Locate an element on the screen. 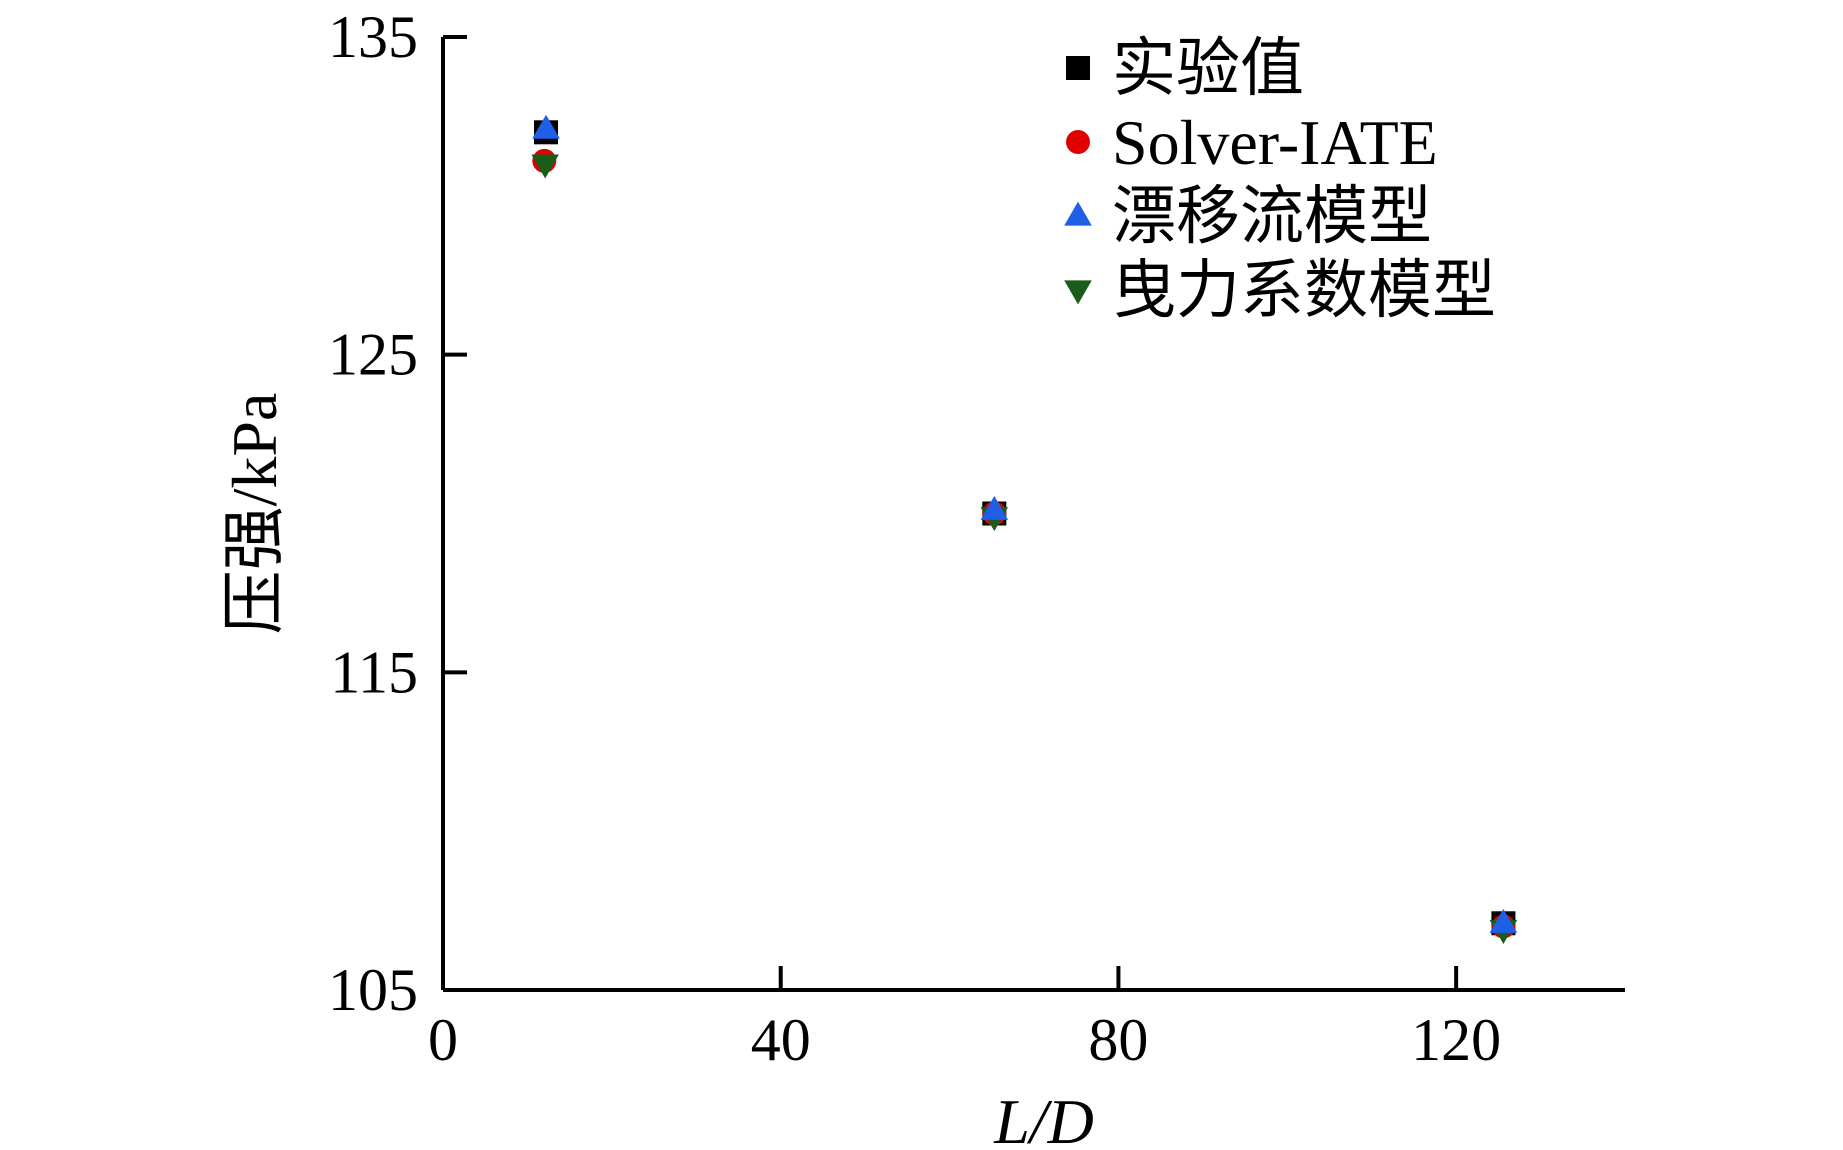  legend-label: 曳力系数模型 is located at coordinates (1304, 290).